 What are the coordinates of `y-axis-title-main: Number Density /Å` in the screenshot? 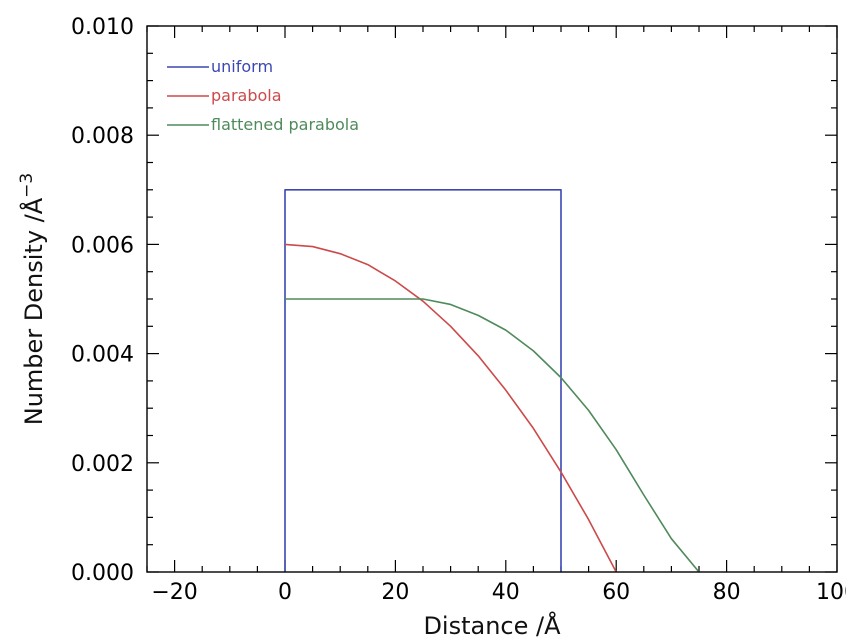 It's located at (33, 311).